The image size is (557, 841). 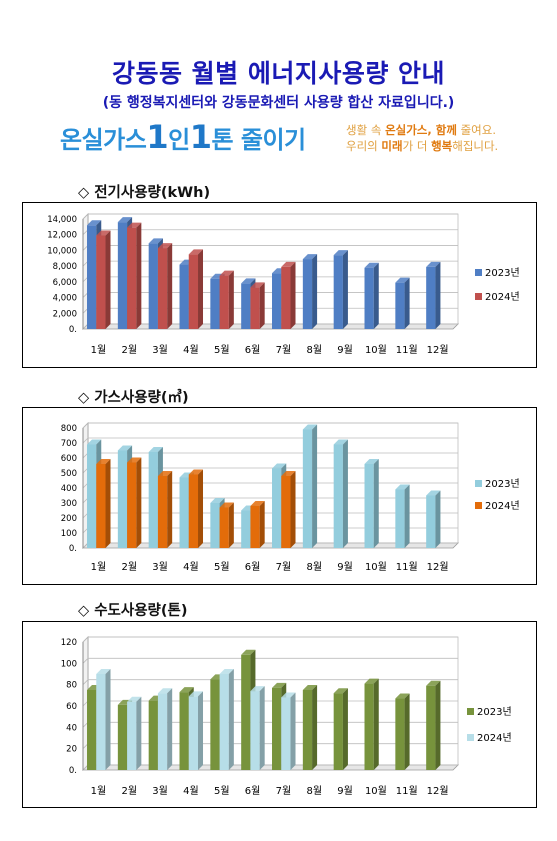 What do you see at coordinates (69, 519) in the screenshot?
I see `y-tick-label: 200` at bounding box center [69, 519].